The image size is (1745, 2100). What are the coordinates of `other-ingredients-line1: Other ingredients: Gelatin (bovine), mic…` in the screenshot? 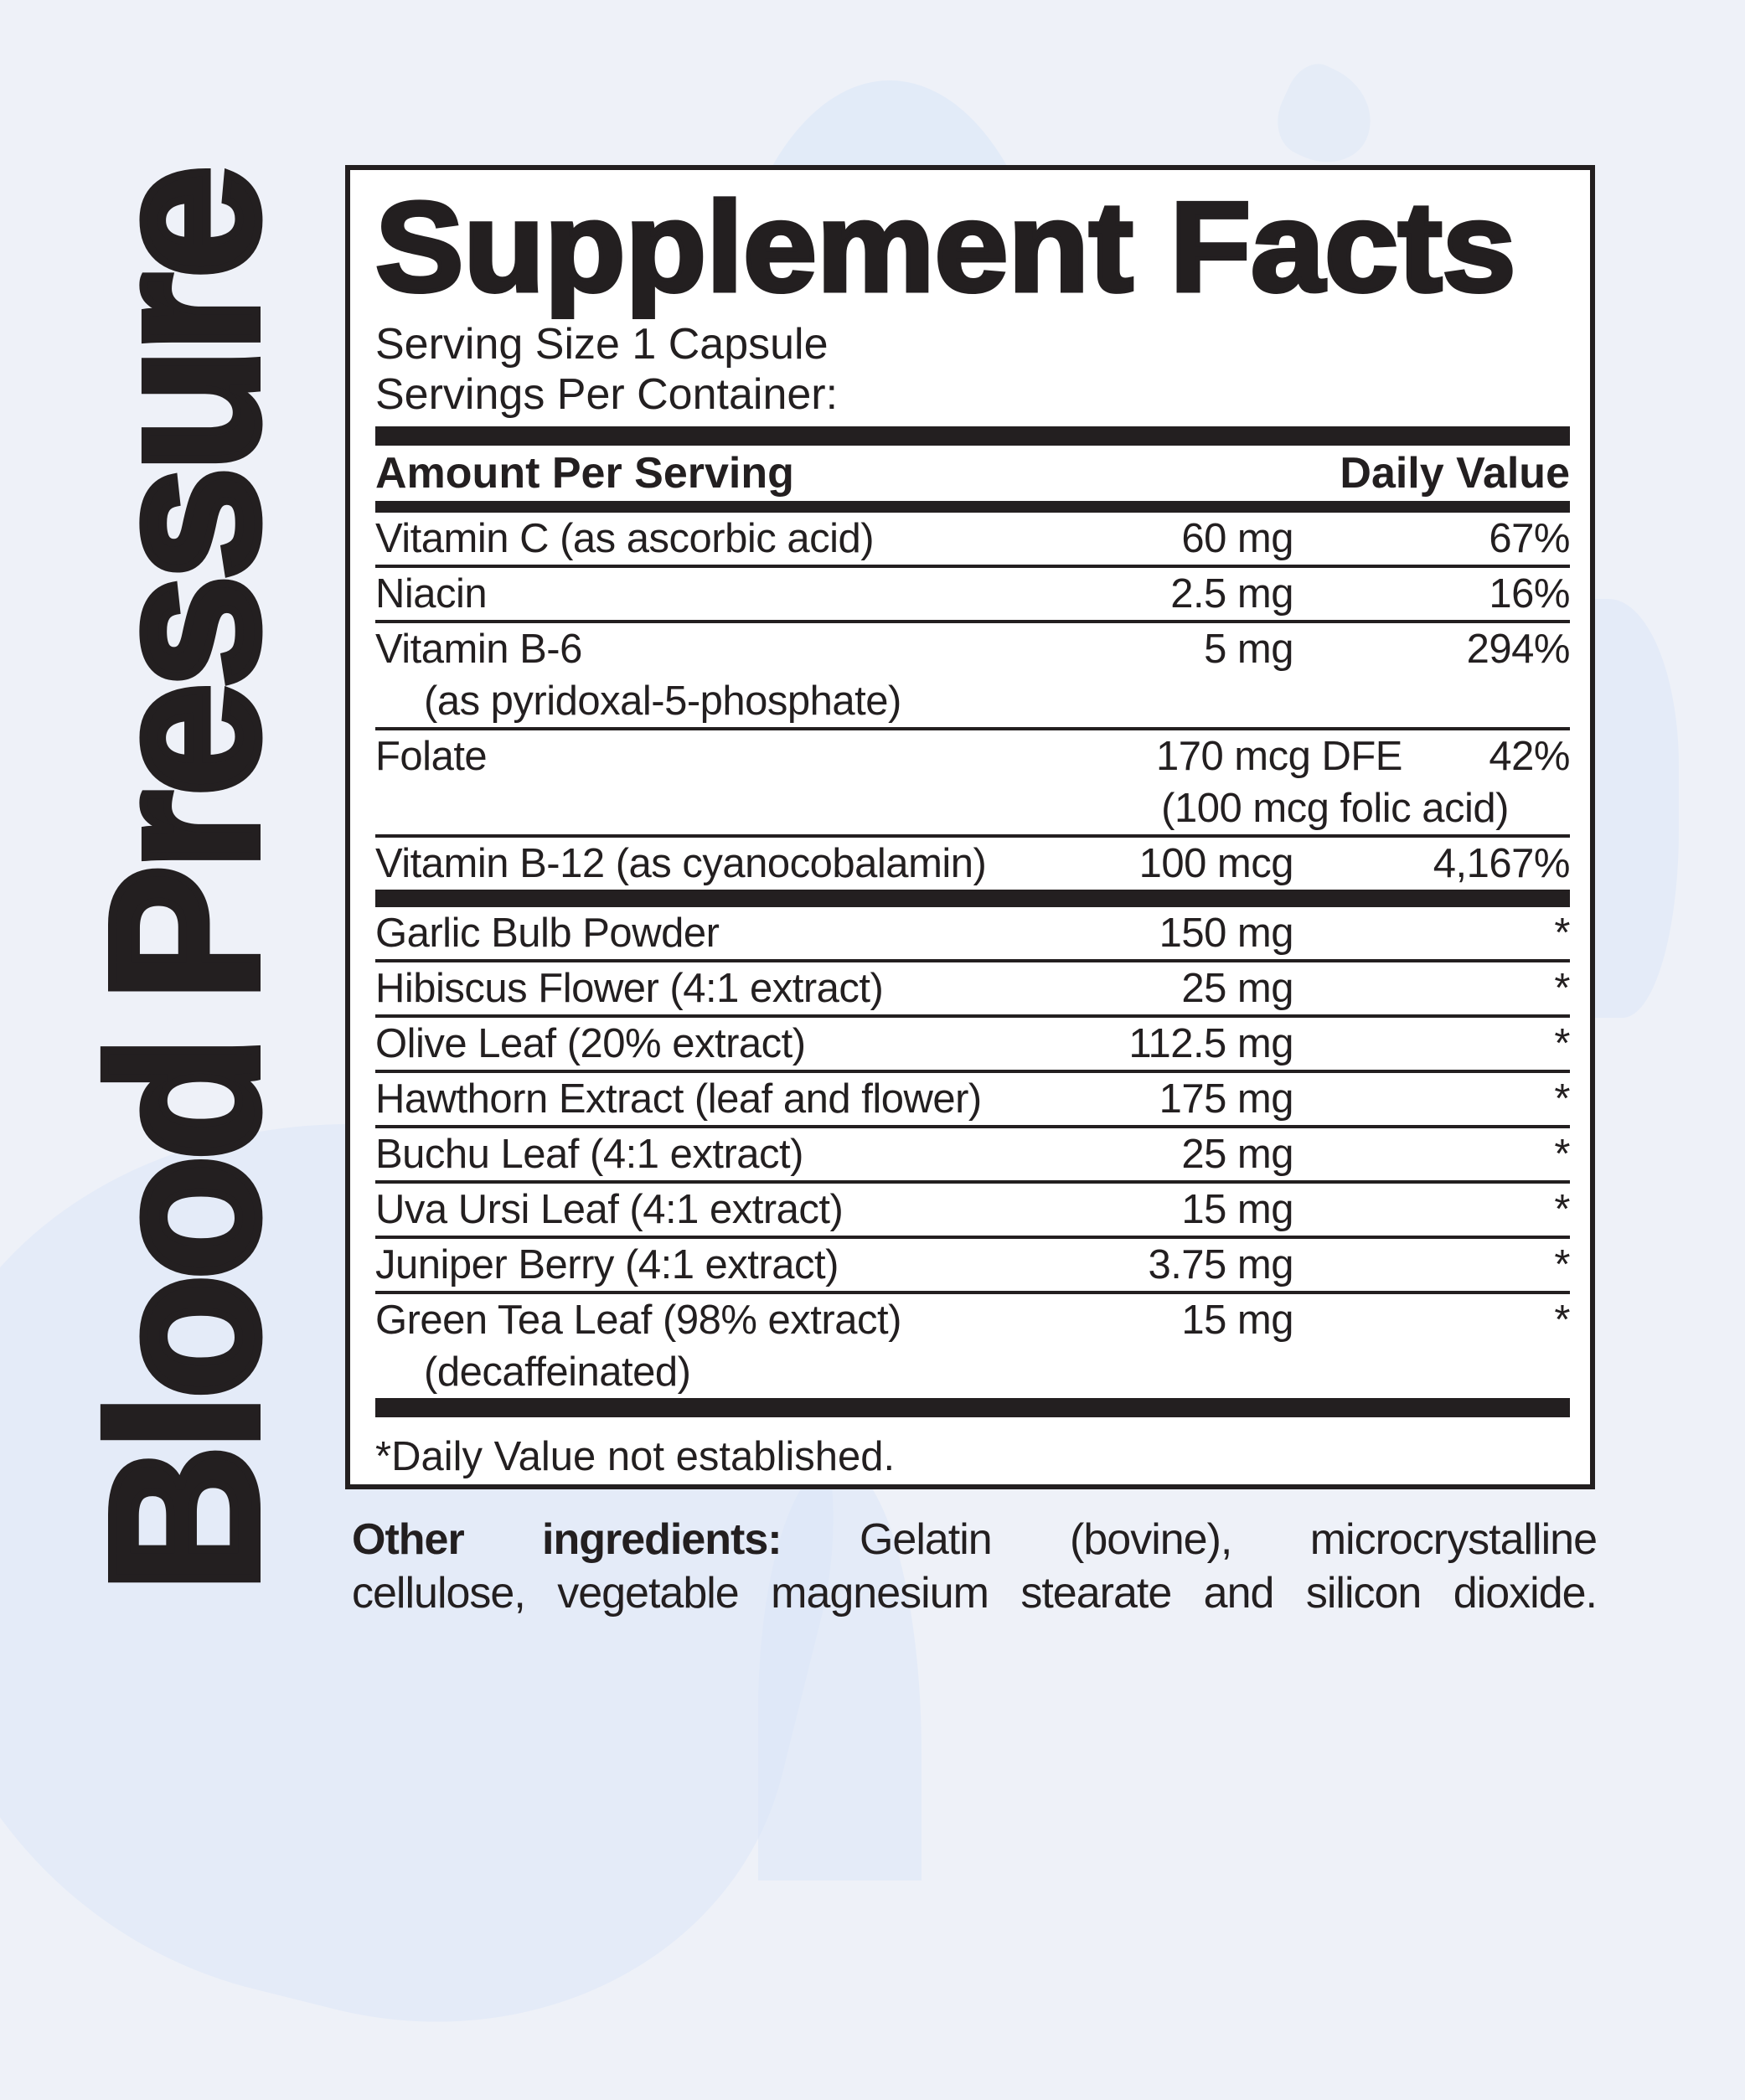 It's located at (975, 1540).